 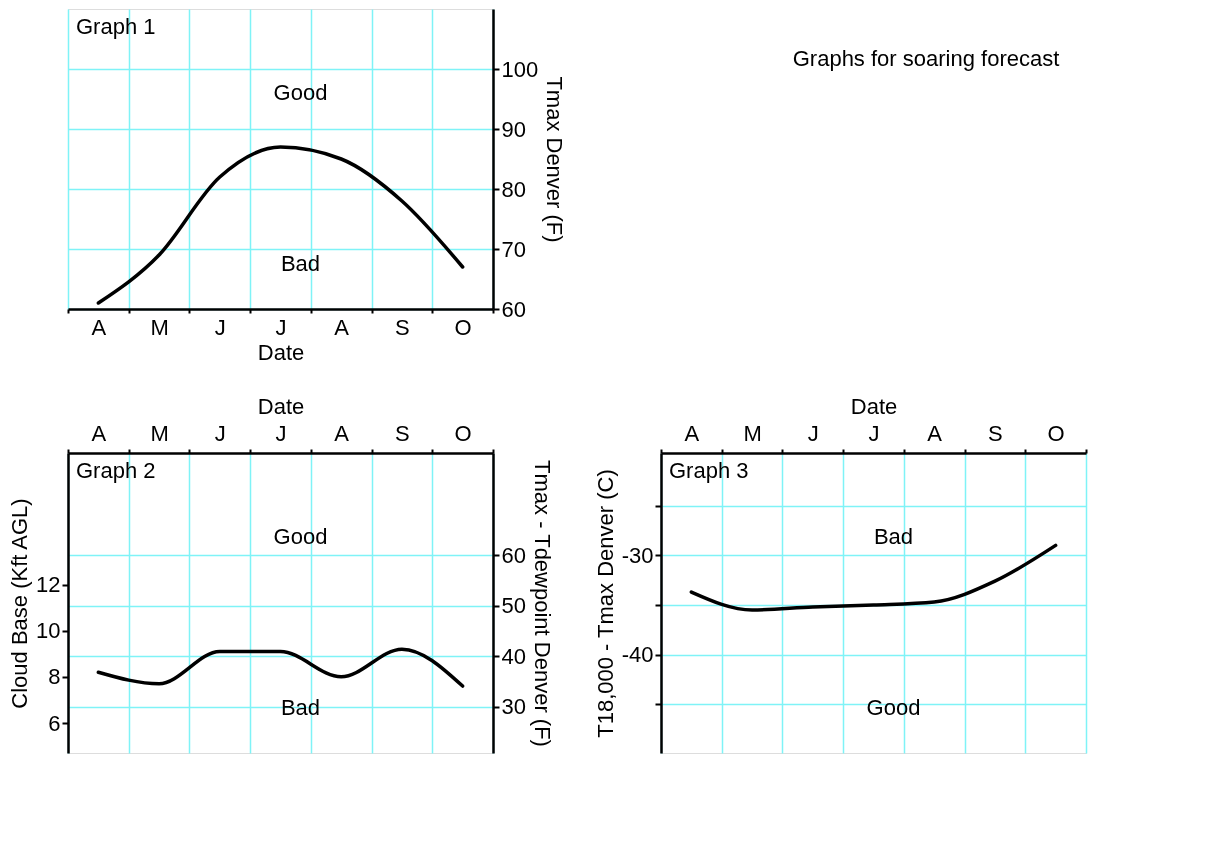 I want to click on y-tick-label: 100, so click(x=520, y=69).